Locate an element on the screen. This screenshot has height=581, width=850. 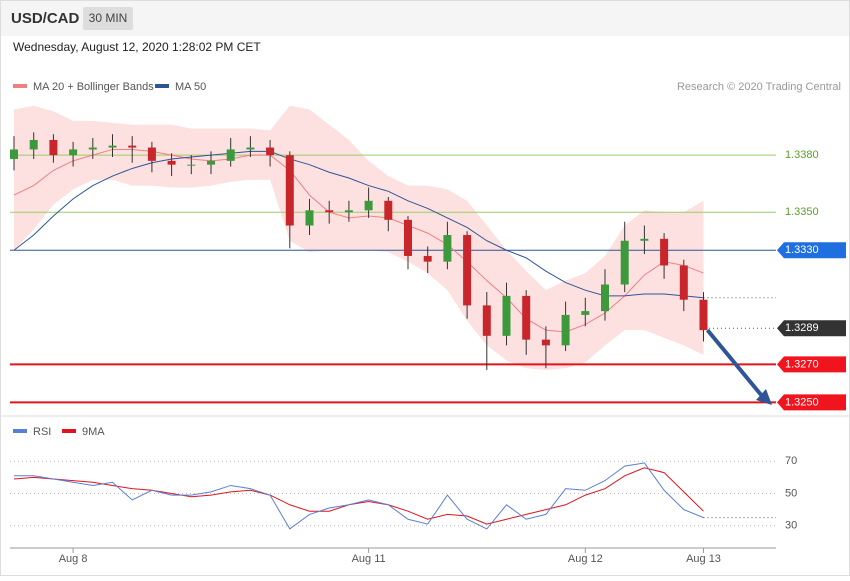
level-label: 1.3380 is located at coordinates (802, 155).